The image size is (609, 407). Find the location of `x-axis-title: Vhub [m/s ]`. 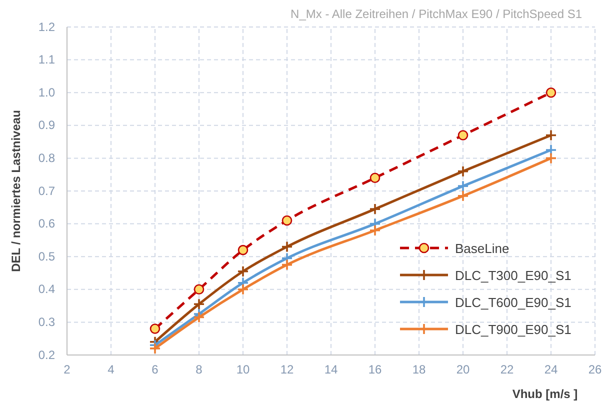

x-axis-title: Vhub [m/s ] is located at coordinates (545, 394).